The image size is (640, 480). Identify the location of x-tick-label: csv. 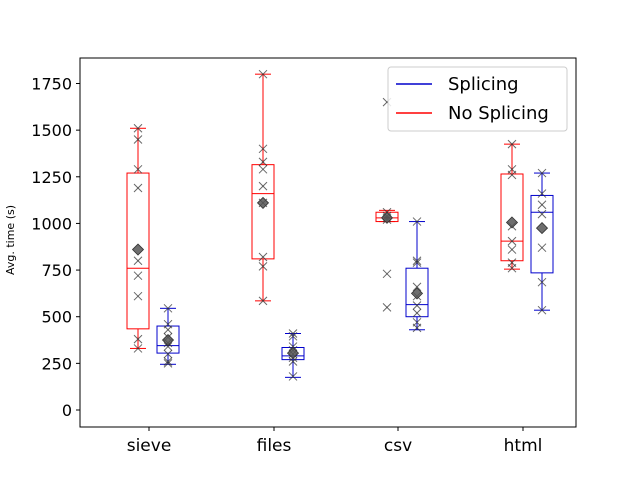
(398, 446).